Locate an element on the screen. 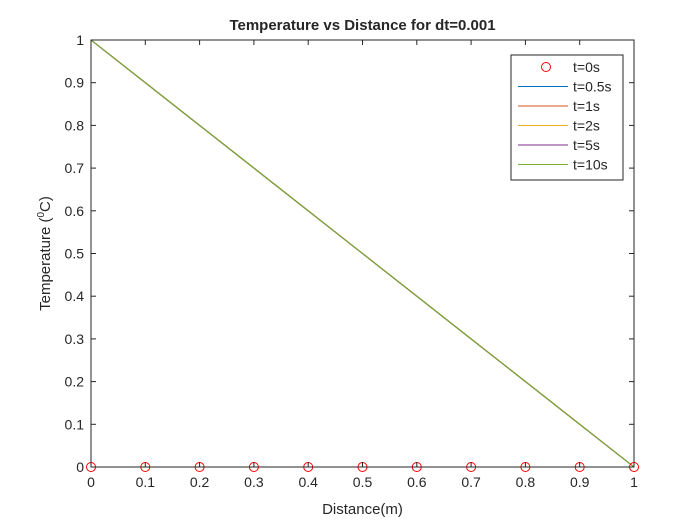  legend-label: t=5s is located at coordinates (586, 145).